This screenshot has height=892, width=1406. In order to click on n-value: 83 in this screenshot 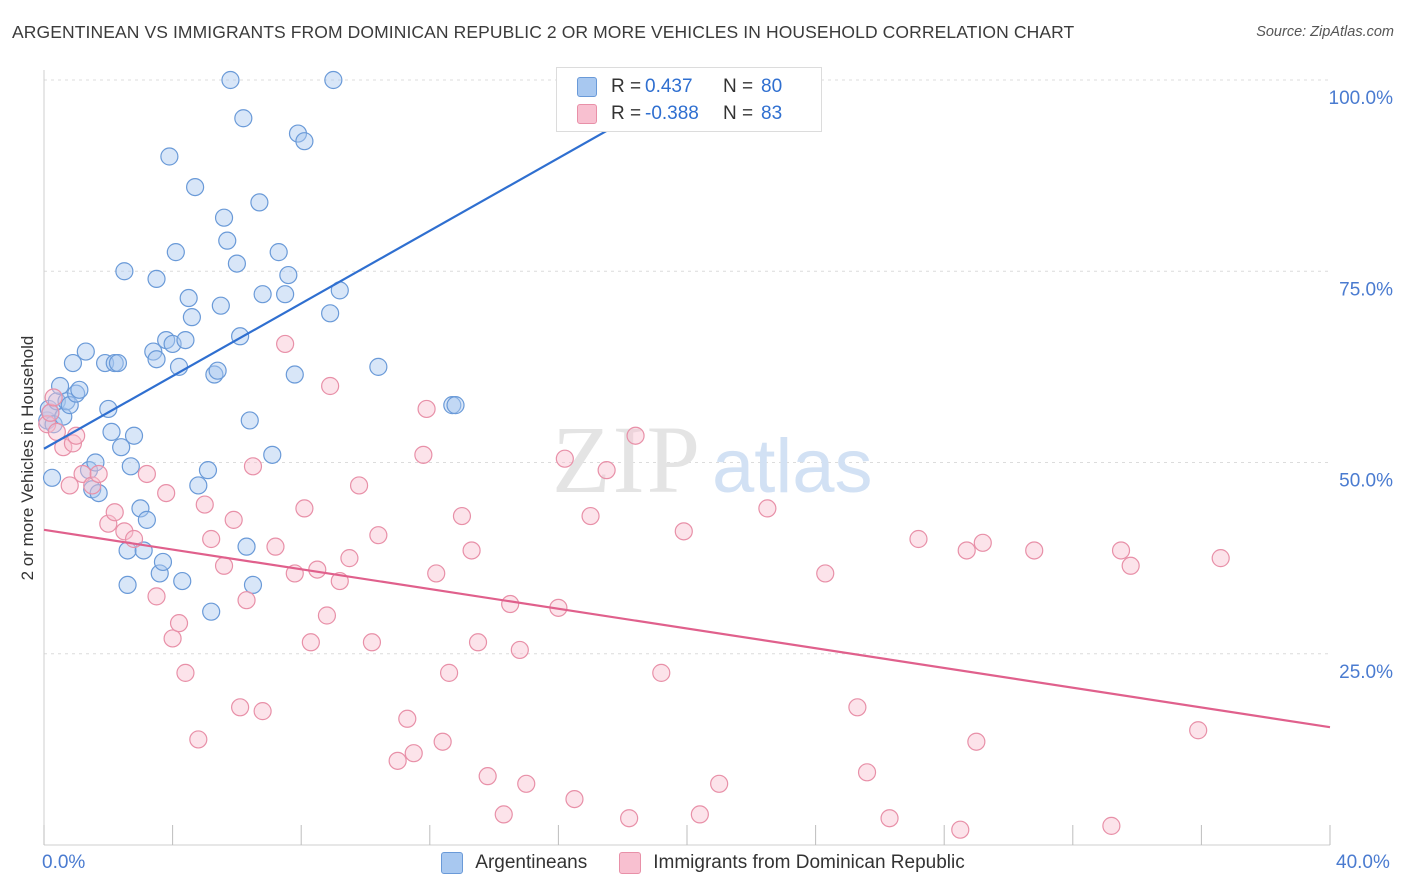, I will do `click(772, 113)`.